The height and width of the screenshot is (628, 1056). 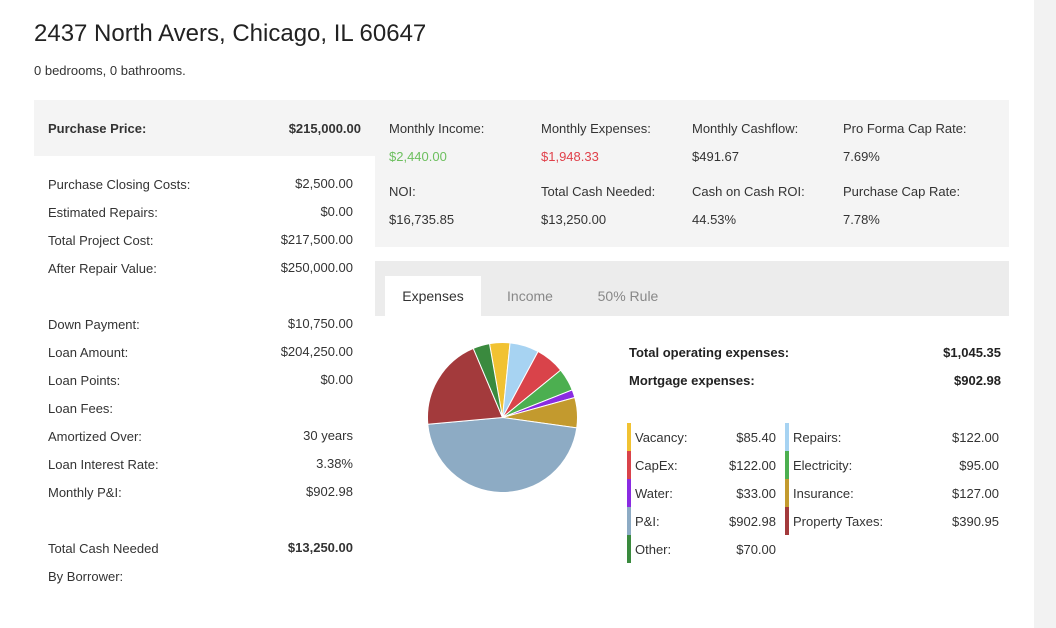 What do you see at coordinates (204, 268) in the screenshot?
I see `arv-row: After Repair Value: $250,000.00` at bounding box center [204, 268].